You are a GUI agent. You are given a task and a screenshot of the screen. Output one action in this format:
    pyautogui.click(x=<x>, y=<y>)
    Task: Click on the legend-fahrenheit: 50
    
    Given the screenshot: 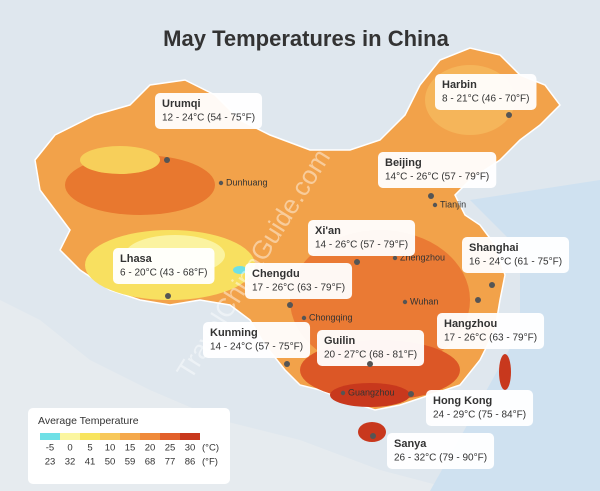 What is the action you would take?
    pyautogui.click(x=110, y=462)
    